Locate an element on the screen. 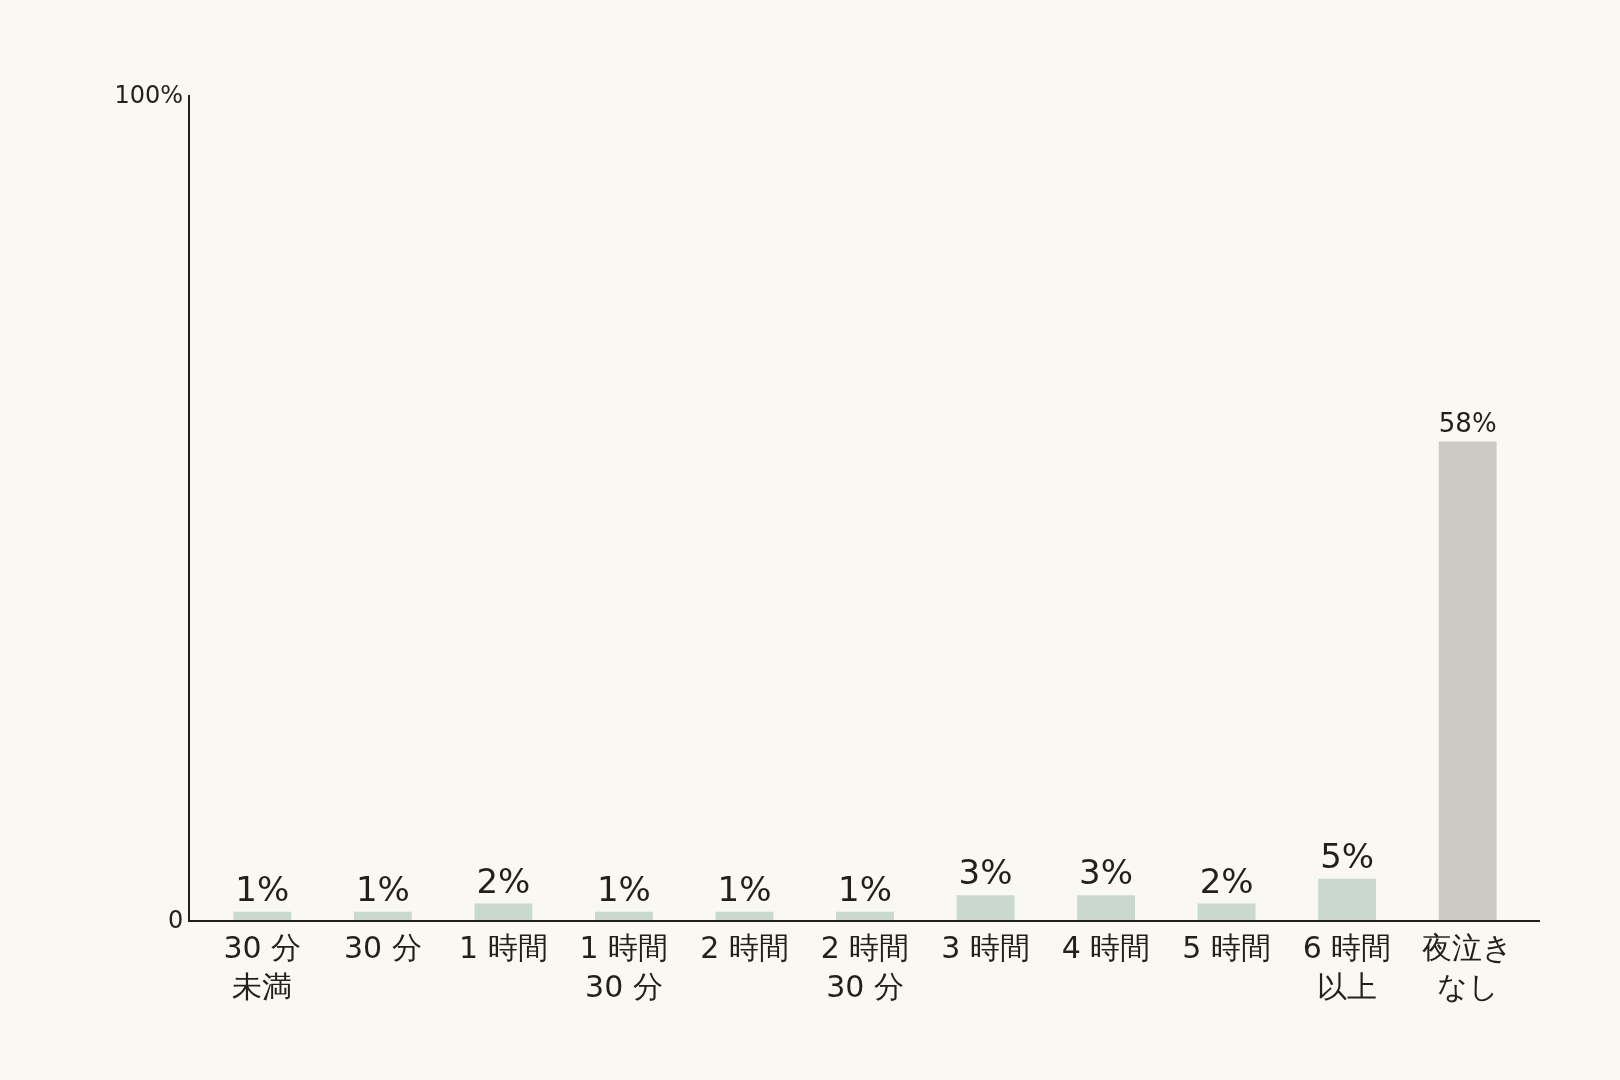 This screenshot has width=1620, height=1080. x-tick-label: 5 時間 is located at coordinates (1226, 947).